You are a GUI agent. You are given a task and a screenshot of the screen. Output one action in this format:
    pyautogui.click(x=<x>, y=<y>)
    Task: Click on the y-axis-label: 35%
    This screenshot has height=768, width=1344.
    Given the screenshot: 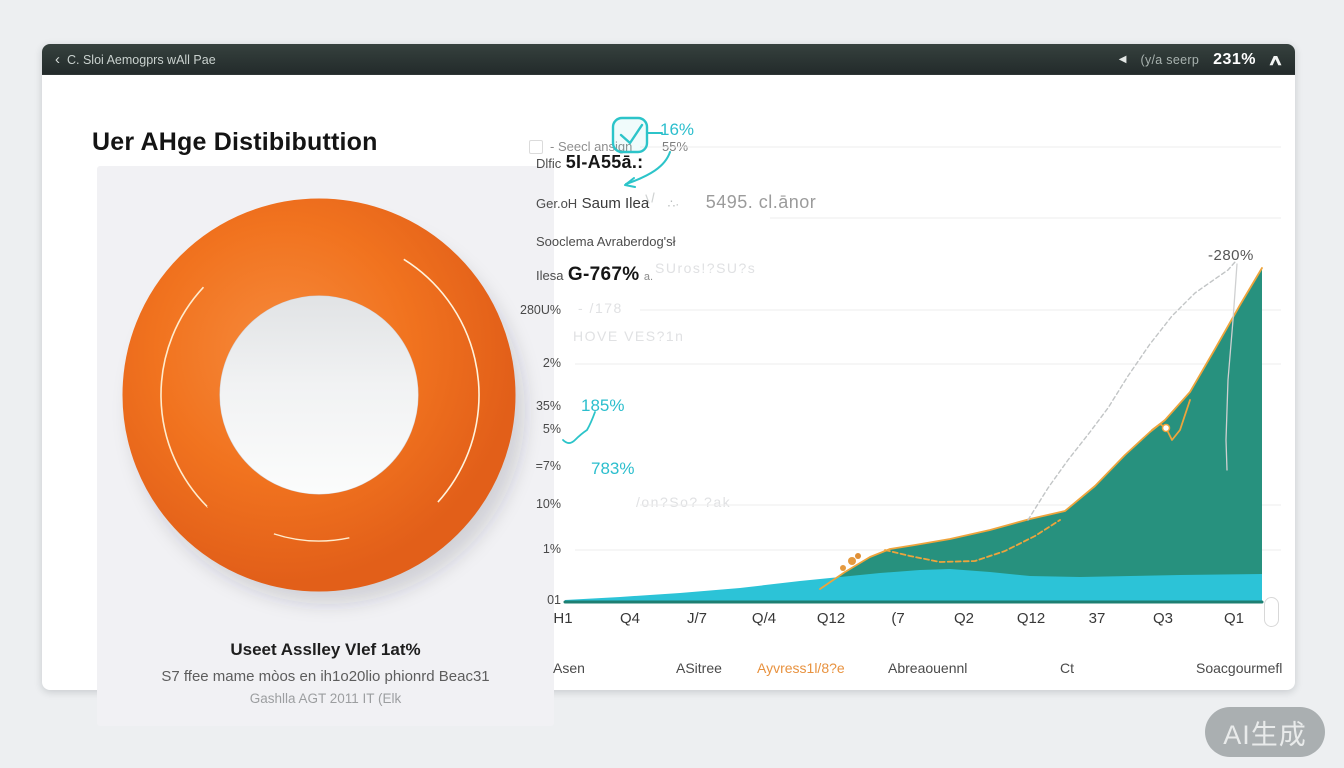 What is the action you would take?
    pyautogui.click(x=548, y=406)
    